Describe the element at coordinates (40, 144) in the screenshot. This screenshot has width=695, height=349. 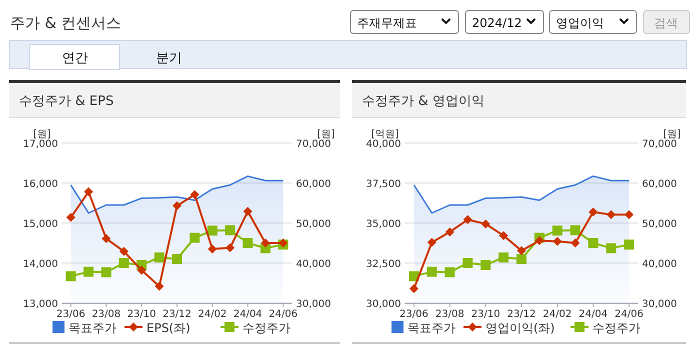
I see `y-tick-label: 17,000` at that location.